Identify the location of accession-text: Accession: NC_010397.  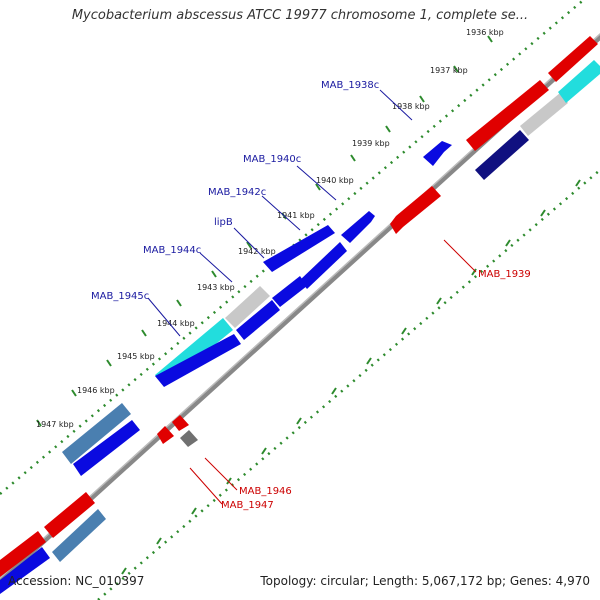
(76, 581).